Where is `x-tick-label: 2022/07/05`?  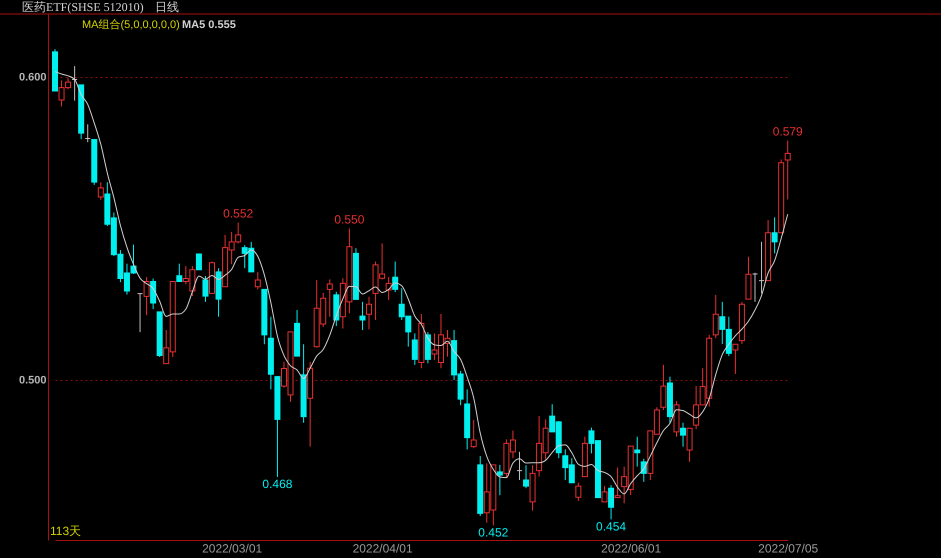 x-tick-label: 2022/07/05 is located at coordinates (788, 549).